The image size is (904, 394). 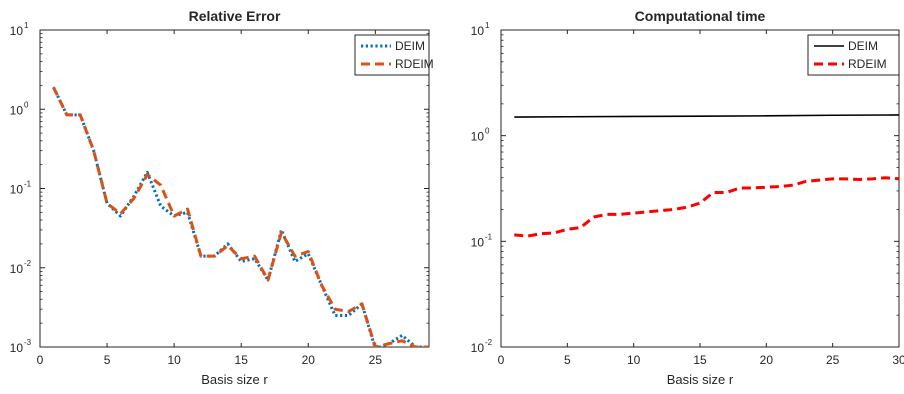 What do you see at coordinates (700, 16) in the screenshot?
I see `chart-title: Computational time` at bounding box center [700, 16].